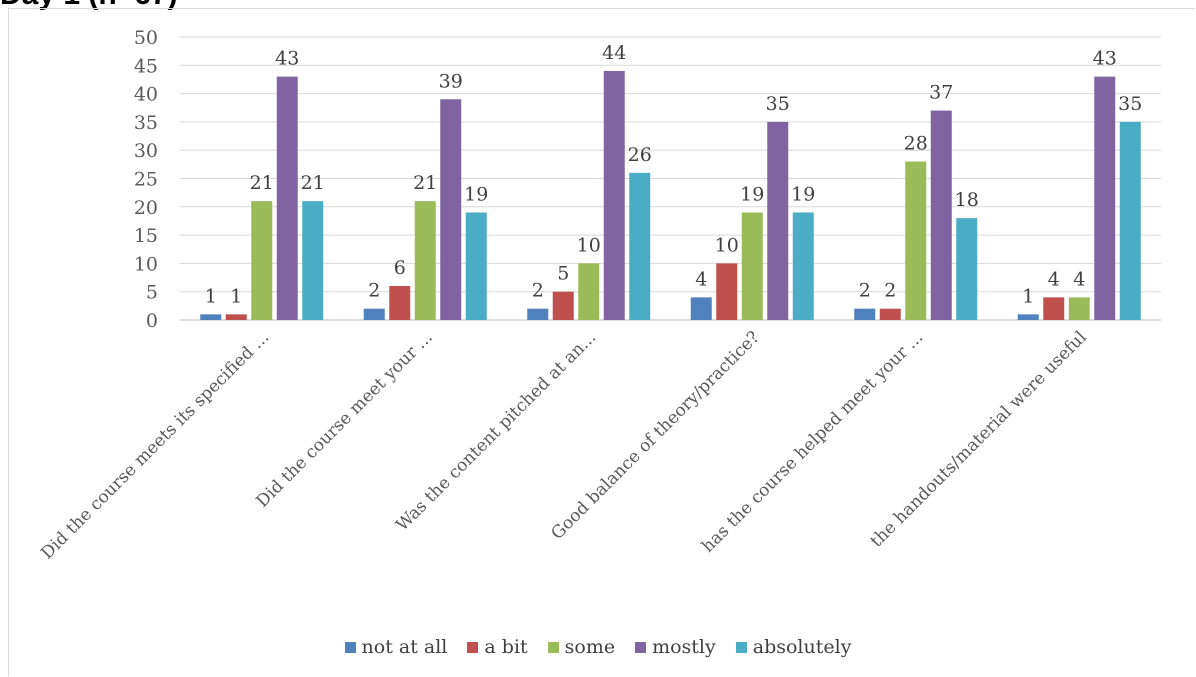 The image size is (1196, 677). What do you see at coordinates (146, 66) in the screenshot?
I see `y-tick-label: 45` at bounding box center [146, 66].